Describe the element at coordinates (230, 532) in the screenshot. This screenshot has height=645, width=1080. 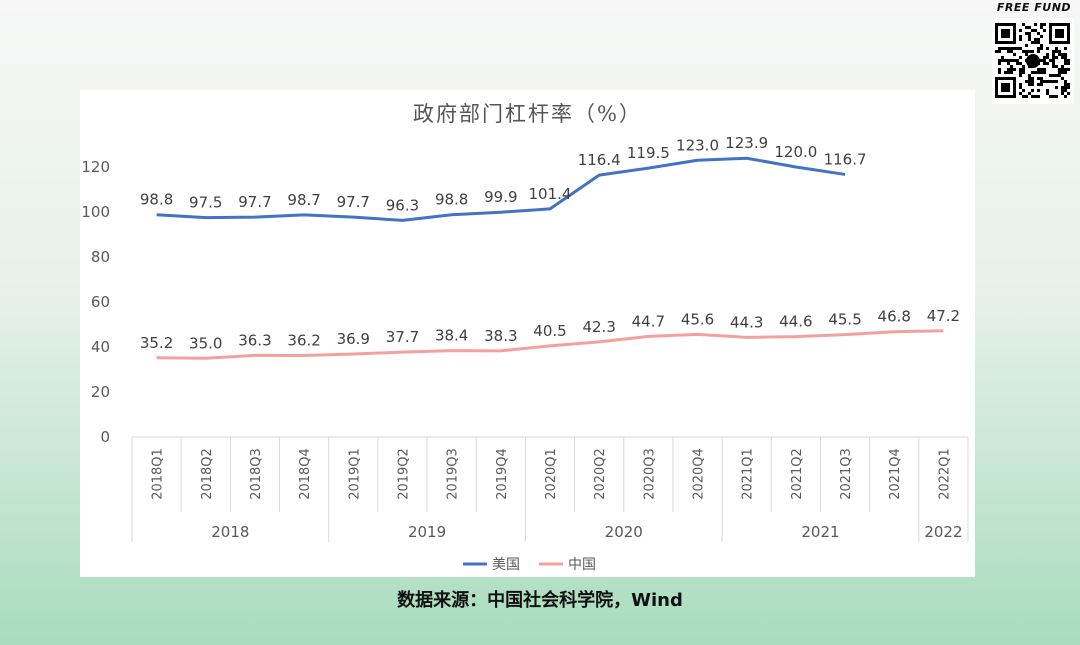
I see `x-year-label: 2018` at that location.